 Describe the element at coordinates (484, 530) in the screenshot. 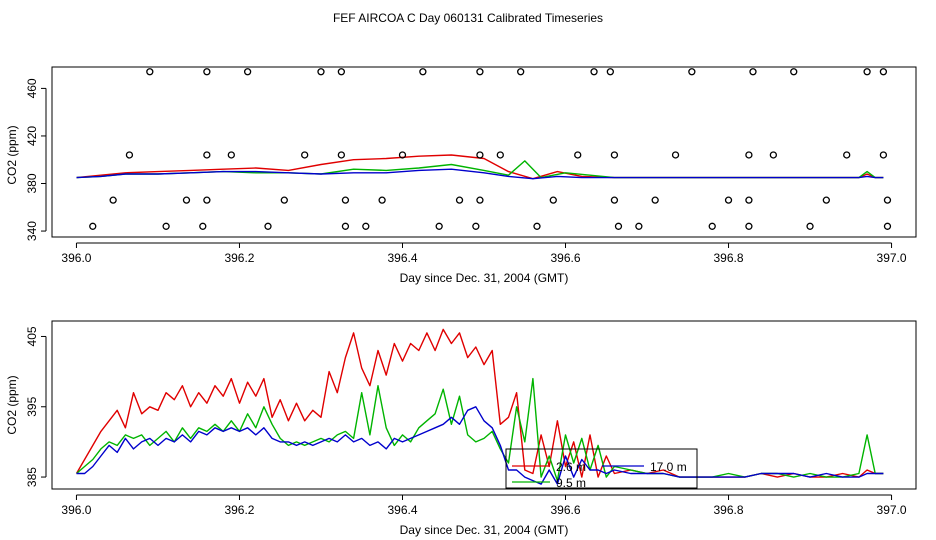

I see `bottom-x-axis-label: Day since Dec. 31, 2004 (GMT)` at that location.